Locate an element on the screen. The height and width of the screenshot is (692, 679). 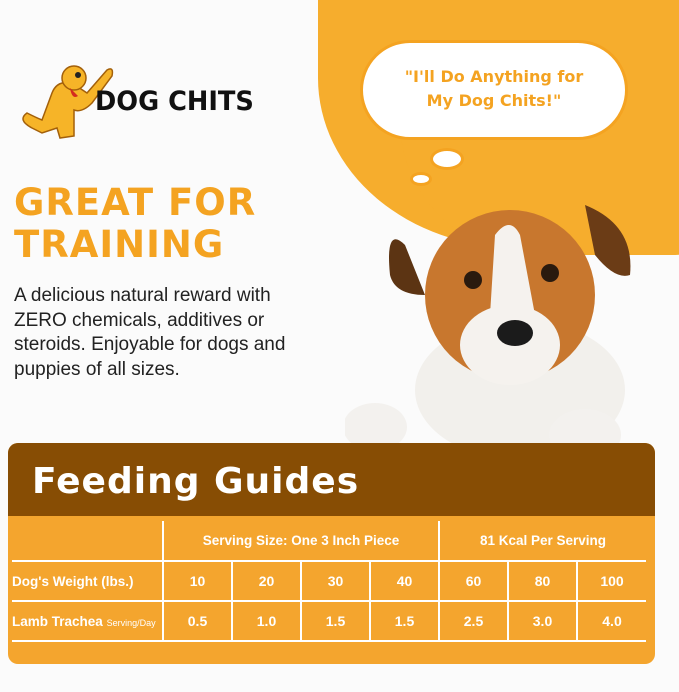
weight-cell: 100 is located at coordinates (611, 581).